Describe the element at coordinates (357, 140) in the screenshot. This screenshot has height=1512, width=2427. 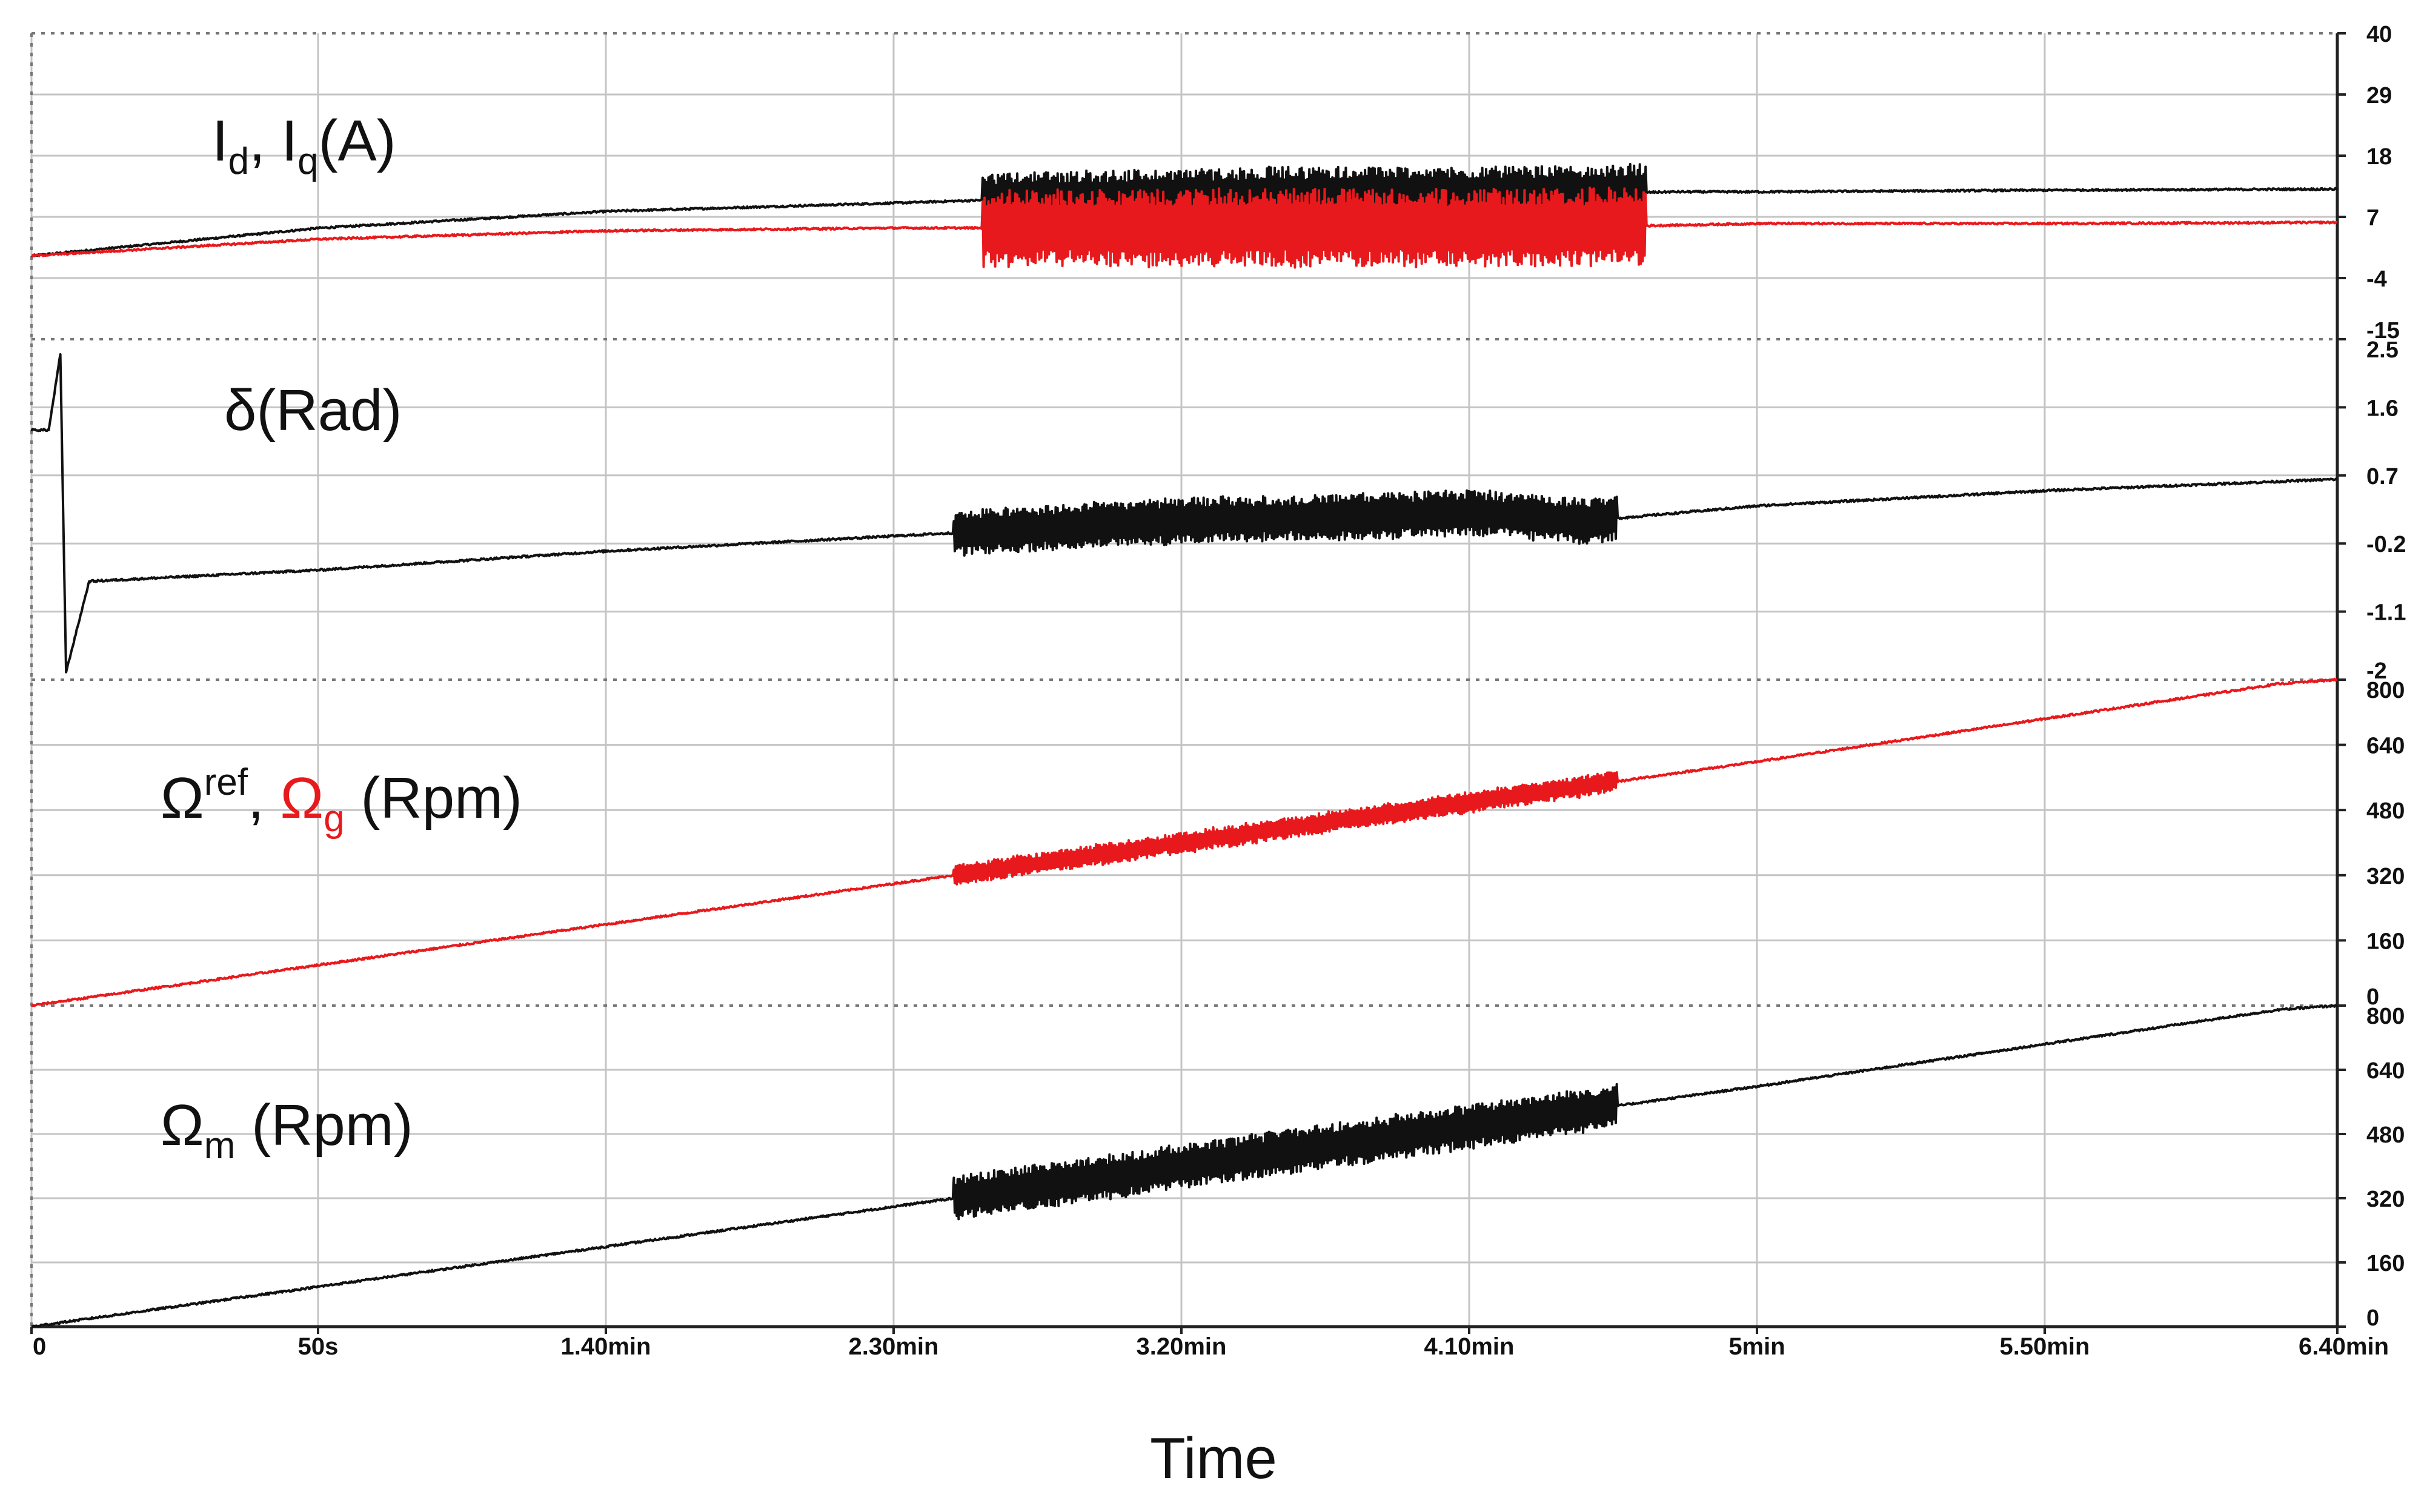
I see `panel-label-part: (A)` at that location.